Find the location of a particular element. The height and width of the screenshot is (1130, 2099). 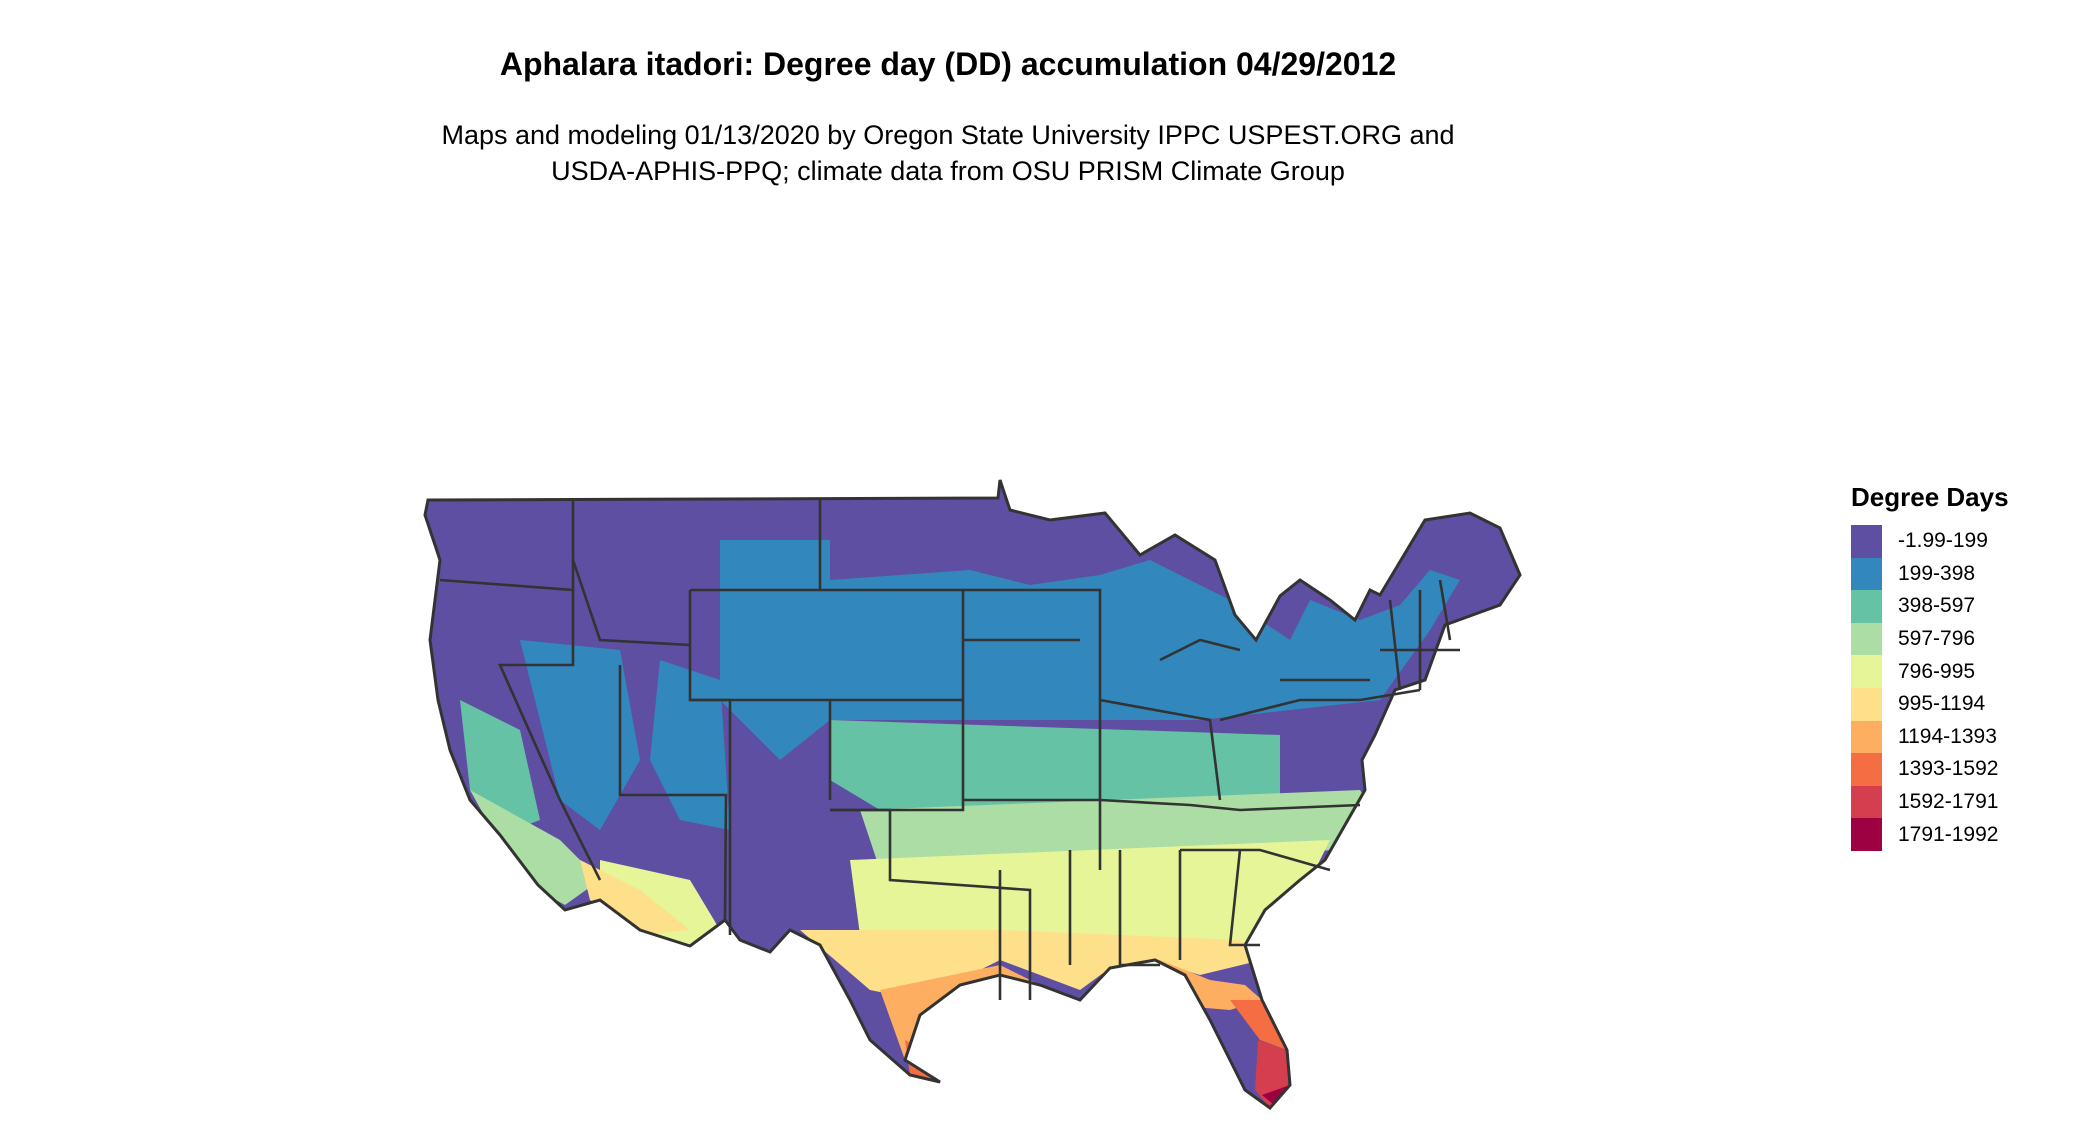

legend-item: 1791-1992 is located at coordinates (1930, 834).